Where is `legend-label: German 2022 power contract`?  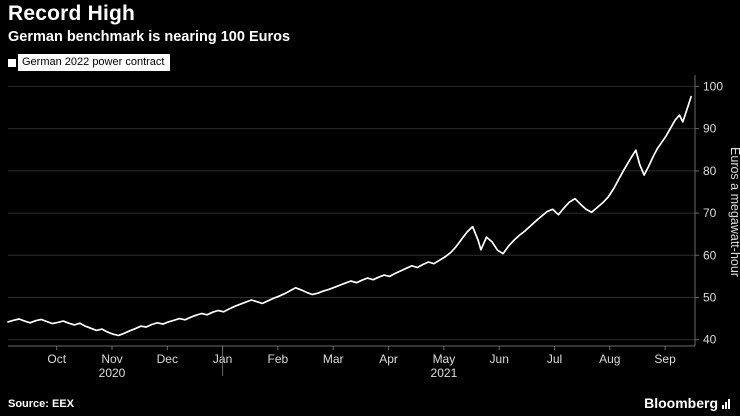
legend-label: German 2022 power contract is located at coordinates (94, 62).